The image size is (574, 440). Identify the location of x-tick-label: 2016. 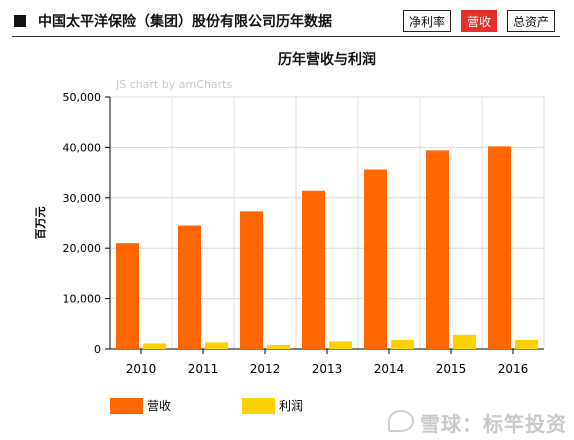
(513, 369).